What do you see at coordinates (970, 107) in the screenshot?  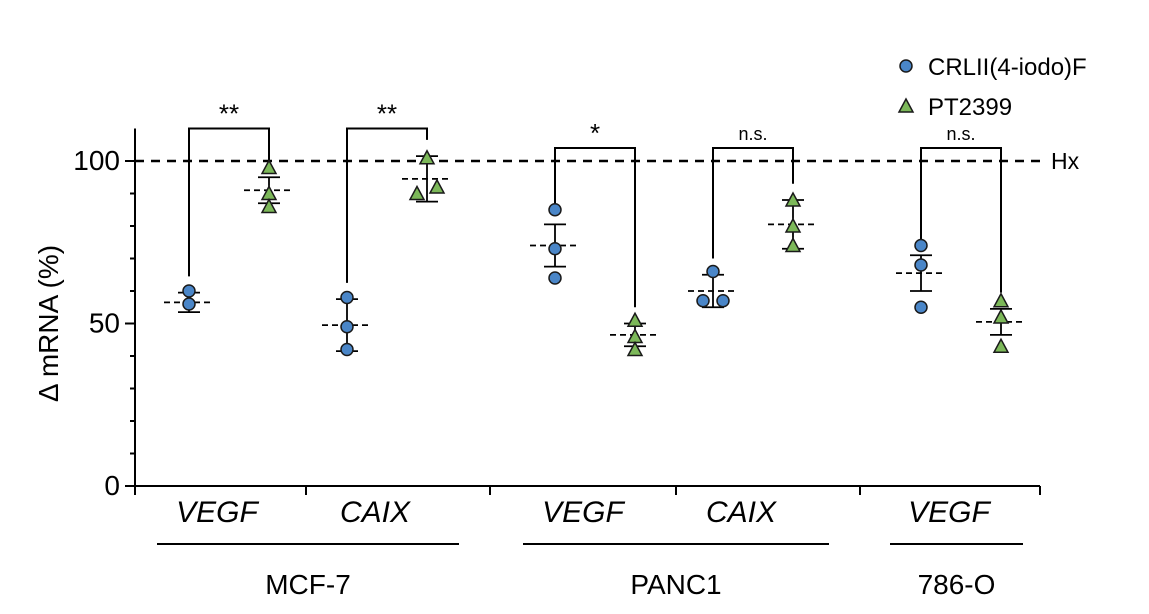 I see `legend-label-pt2399: PT2399` at bounding box center [970, 107].